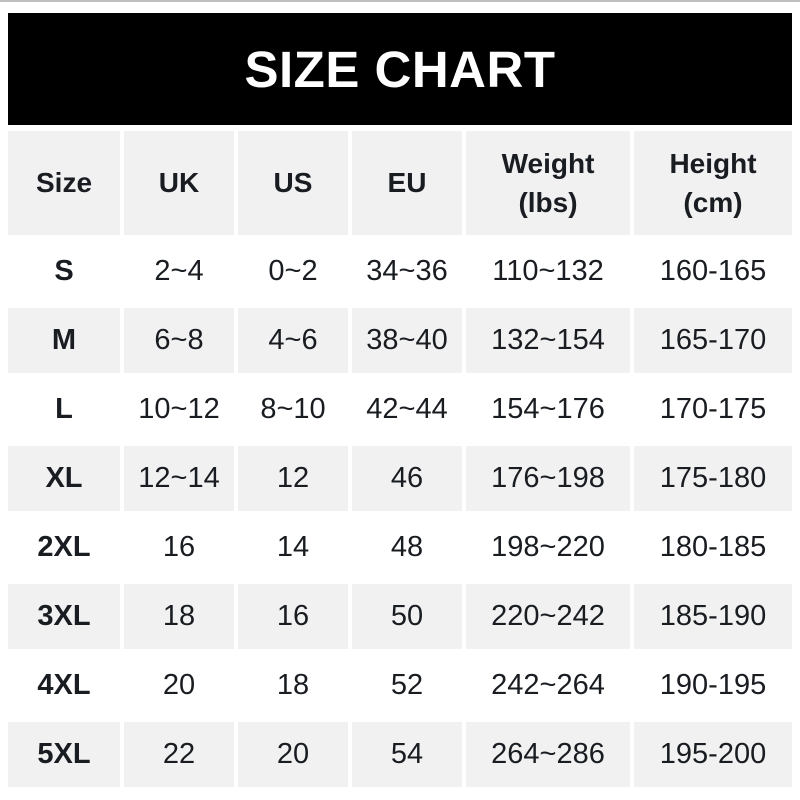 The width and height of the screenshot is (800, 800). I want to click on table-cell: 42~44, so click(407, 409).